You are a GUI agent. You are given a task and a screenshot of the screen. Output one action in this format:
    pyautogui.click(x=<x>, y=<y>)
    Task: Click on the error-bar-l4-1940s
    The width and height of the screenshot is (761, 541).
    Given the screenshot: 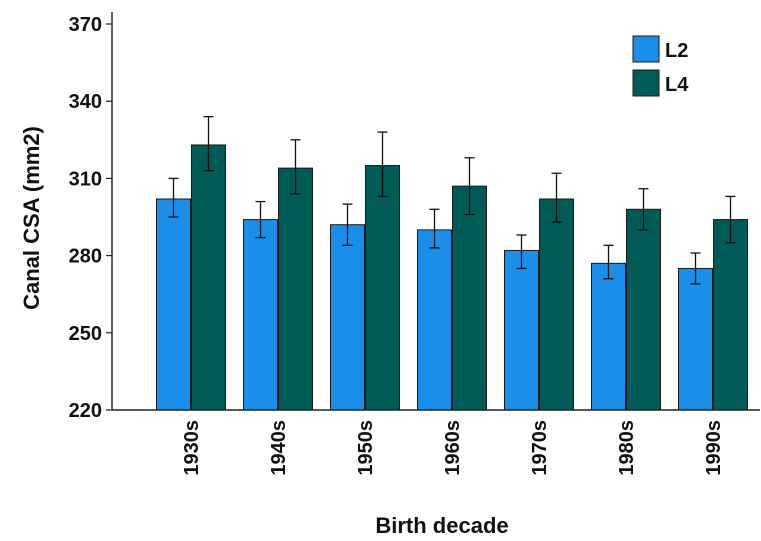 What is the action you would take?
    pyautogui.click(x=295, y=167)
    